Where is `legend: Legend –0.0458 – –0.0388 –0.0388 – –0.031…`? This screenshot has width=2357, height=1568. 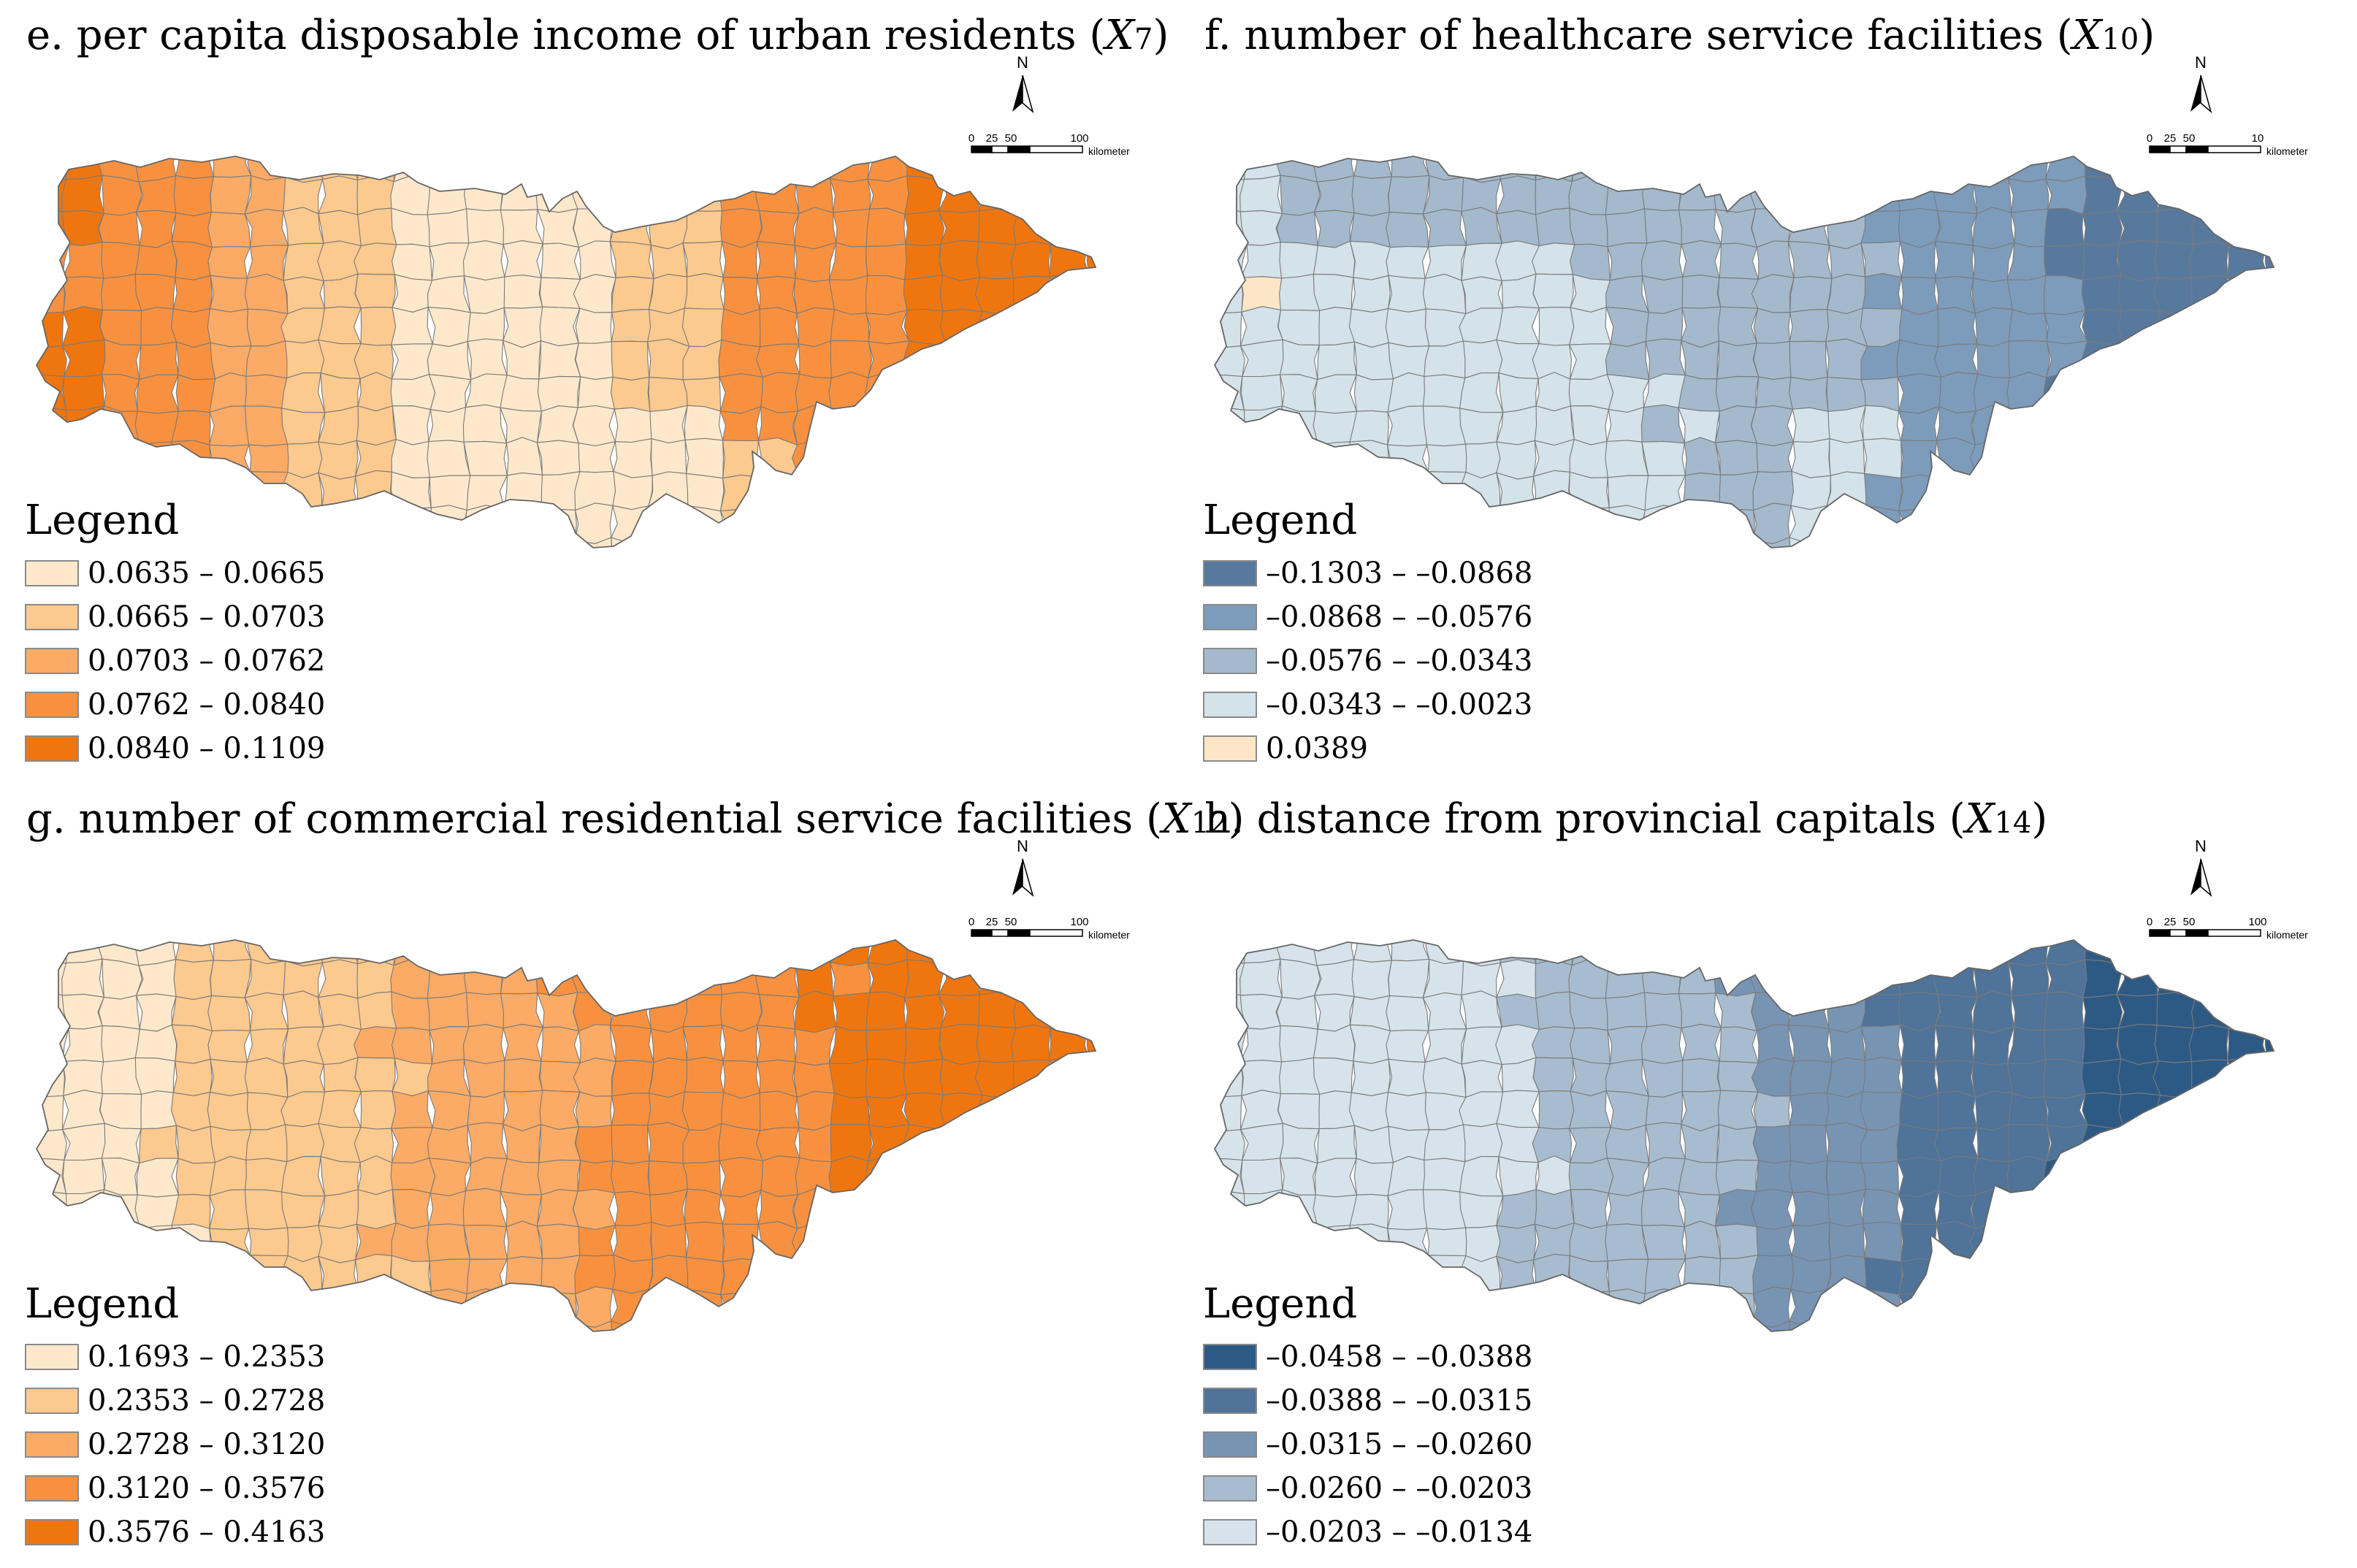
legend: Legend –0.0458 – –0.0388 –0.0388 – –0.031… is located at coordinates (1367, 1417).